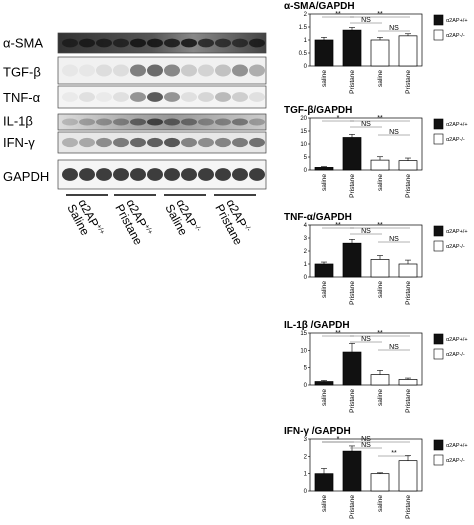  Describe the element at coordinates (18, 121) in the screenshot. I see `blot-label: IL-1β` at that location.